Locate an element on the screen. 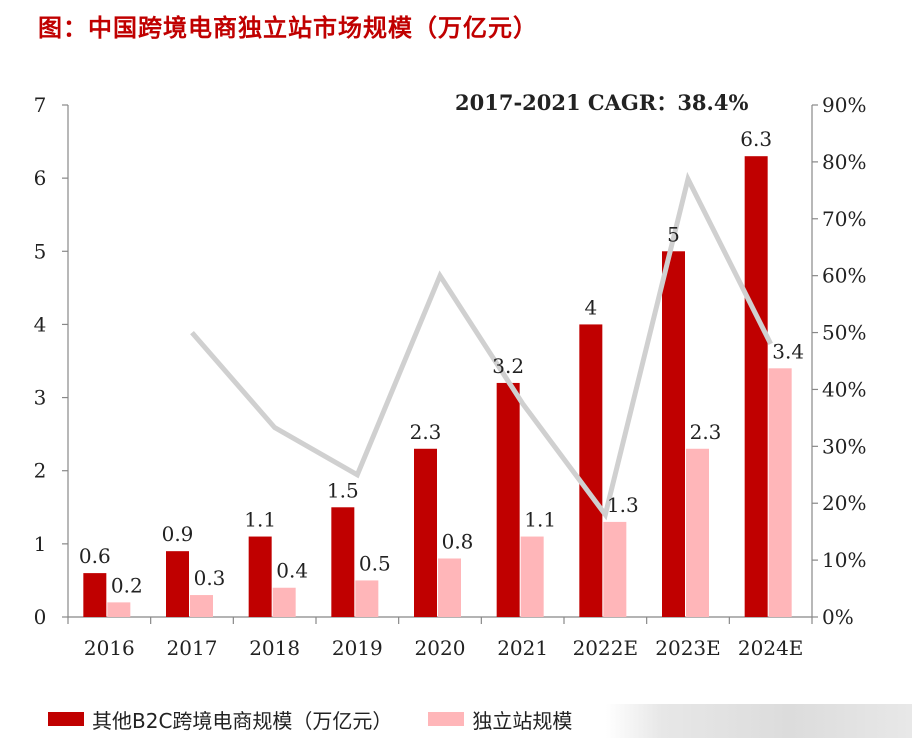  data-label-independent: 0.5 is located at coordinates (375, 563).